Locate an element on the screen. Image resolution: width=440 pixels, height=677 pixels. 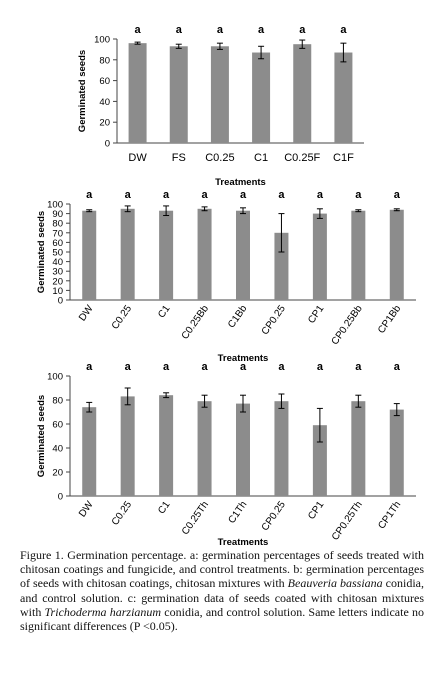
chart-2-category-label: CP0.25 is located at coordinates (274, 320).